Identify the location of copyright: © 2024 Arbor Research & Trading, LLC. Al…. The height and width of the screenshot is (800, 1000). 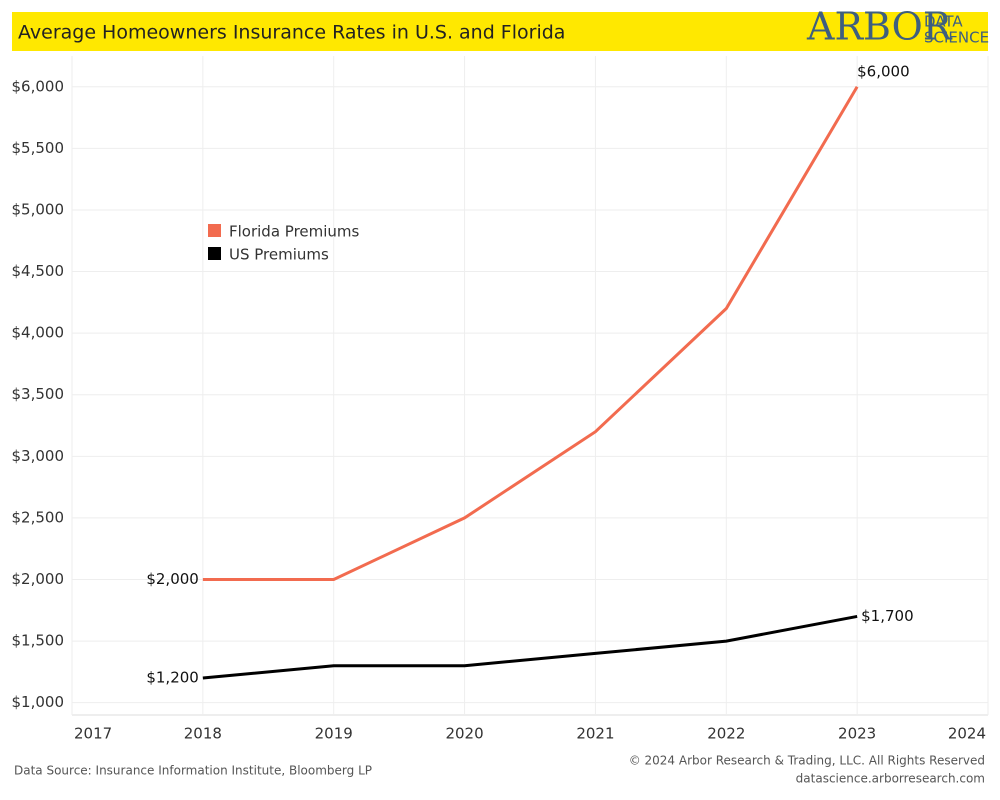
(807, 761).